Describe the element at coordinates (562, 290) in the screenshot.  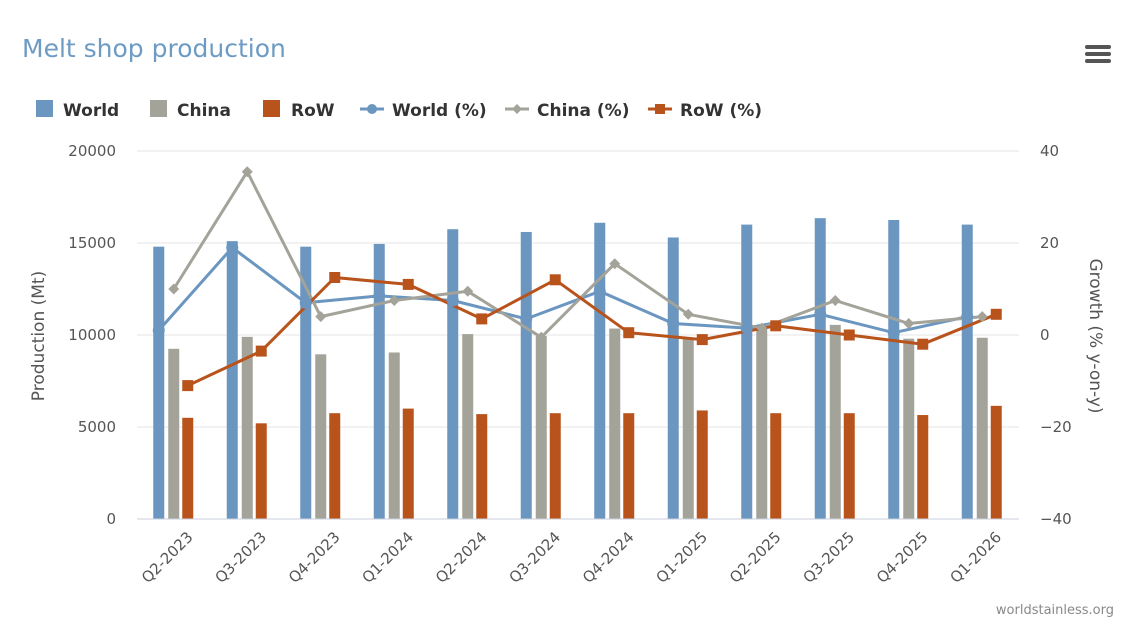
I see `line-world-pct` at that location.